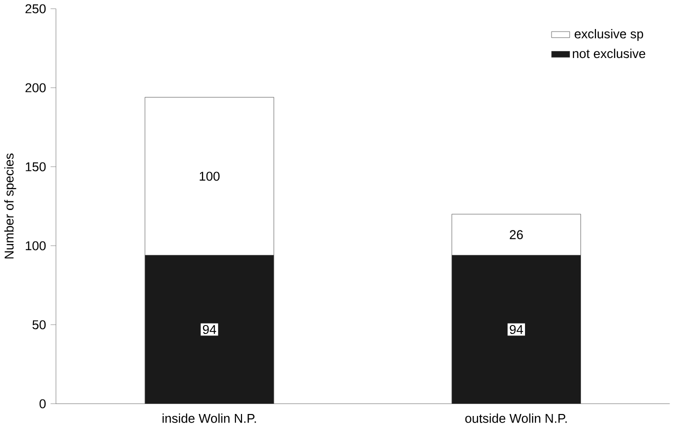 This screenshot has width=674, height=427. I want to click on x-tick-label: inside Wolin N.P., so click(209, 418).